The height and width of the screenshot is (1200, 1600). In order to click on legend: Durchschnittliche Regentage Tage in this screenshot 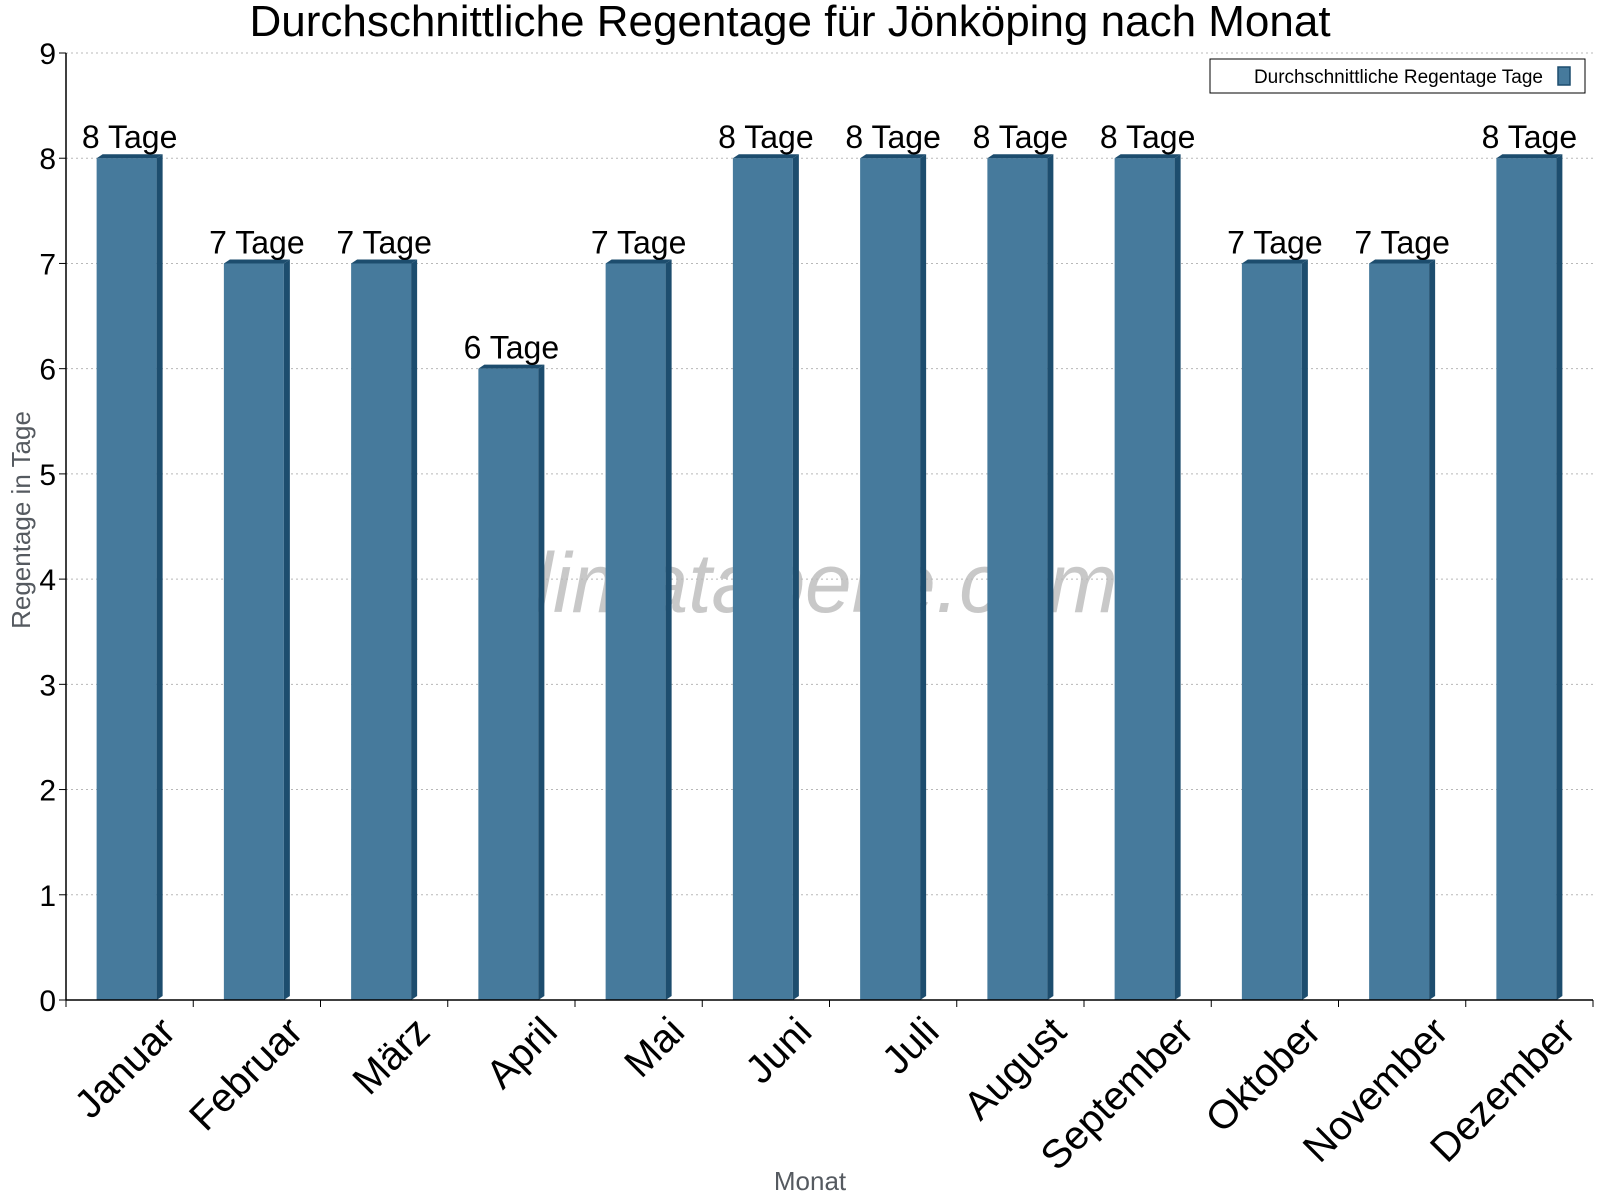, I will do `click(1397, 76)`.